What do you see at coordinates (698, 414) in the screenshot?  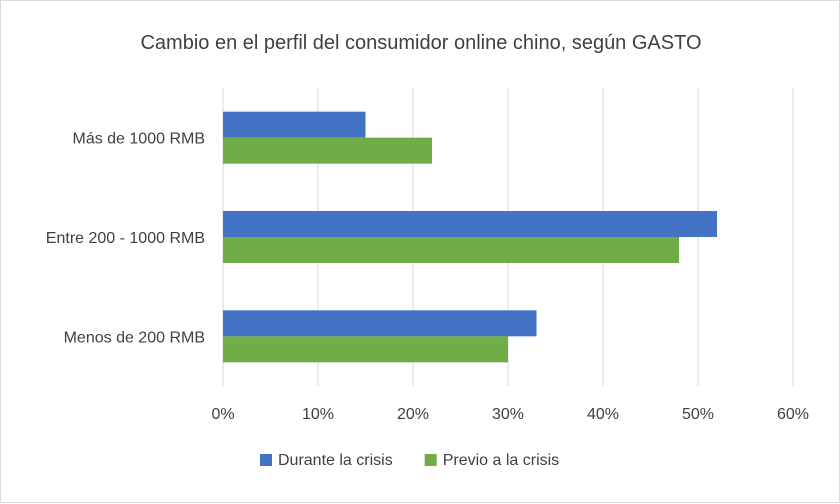 I see `x-tick-label: 50%` at bounding box center [698, 414].